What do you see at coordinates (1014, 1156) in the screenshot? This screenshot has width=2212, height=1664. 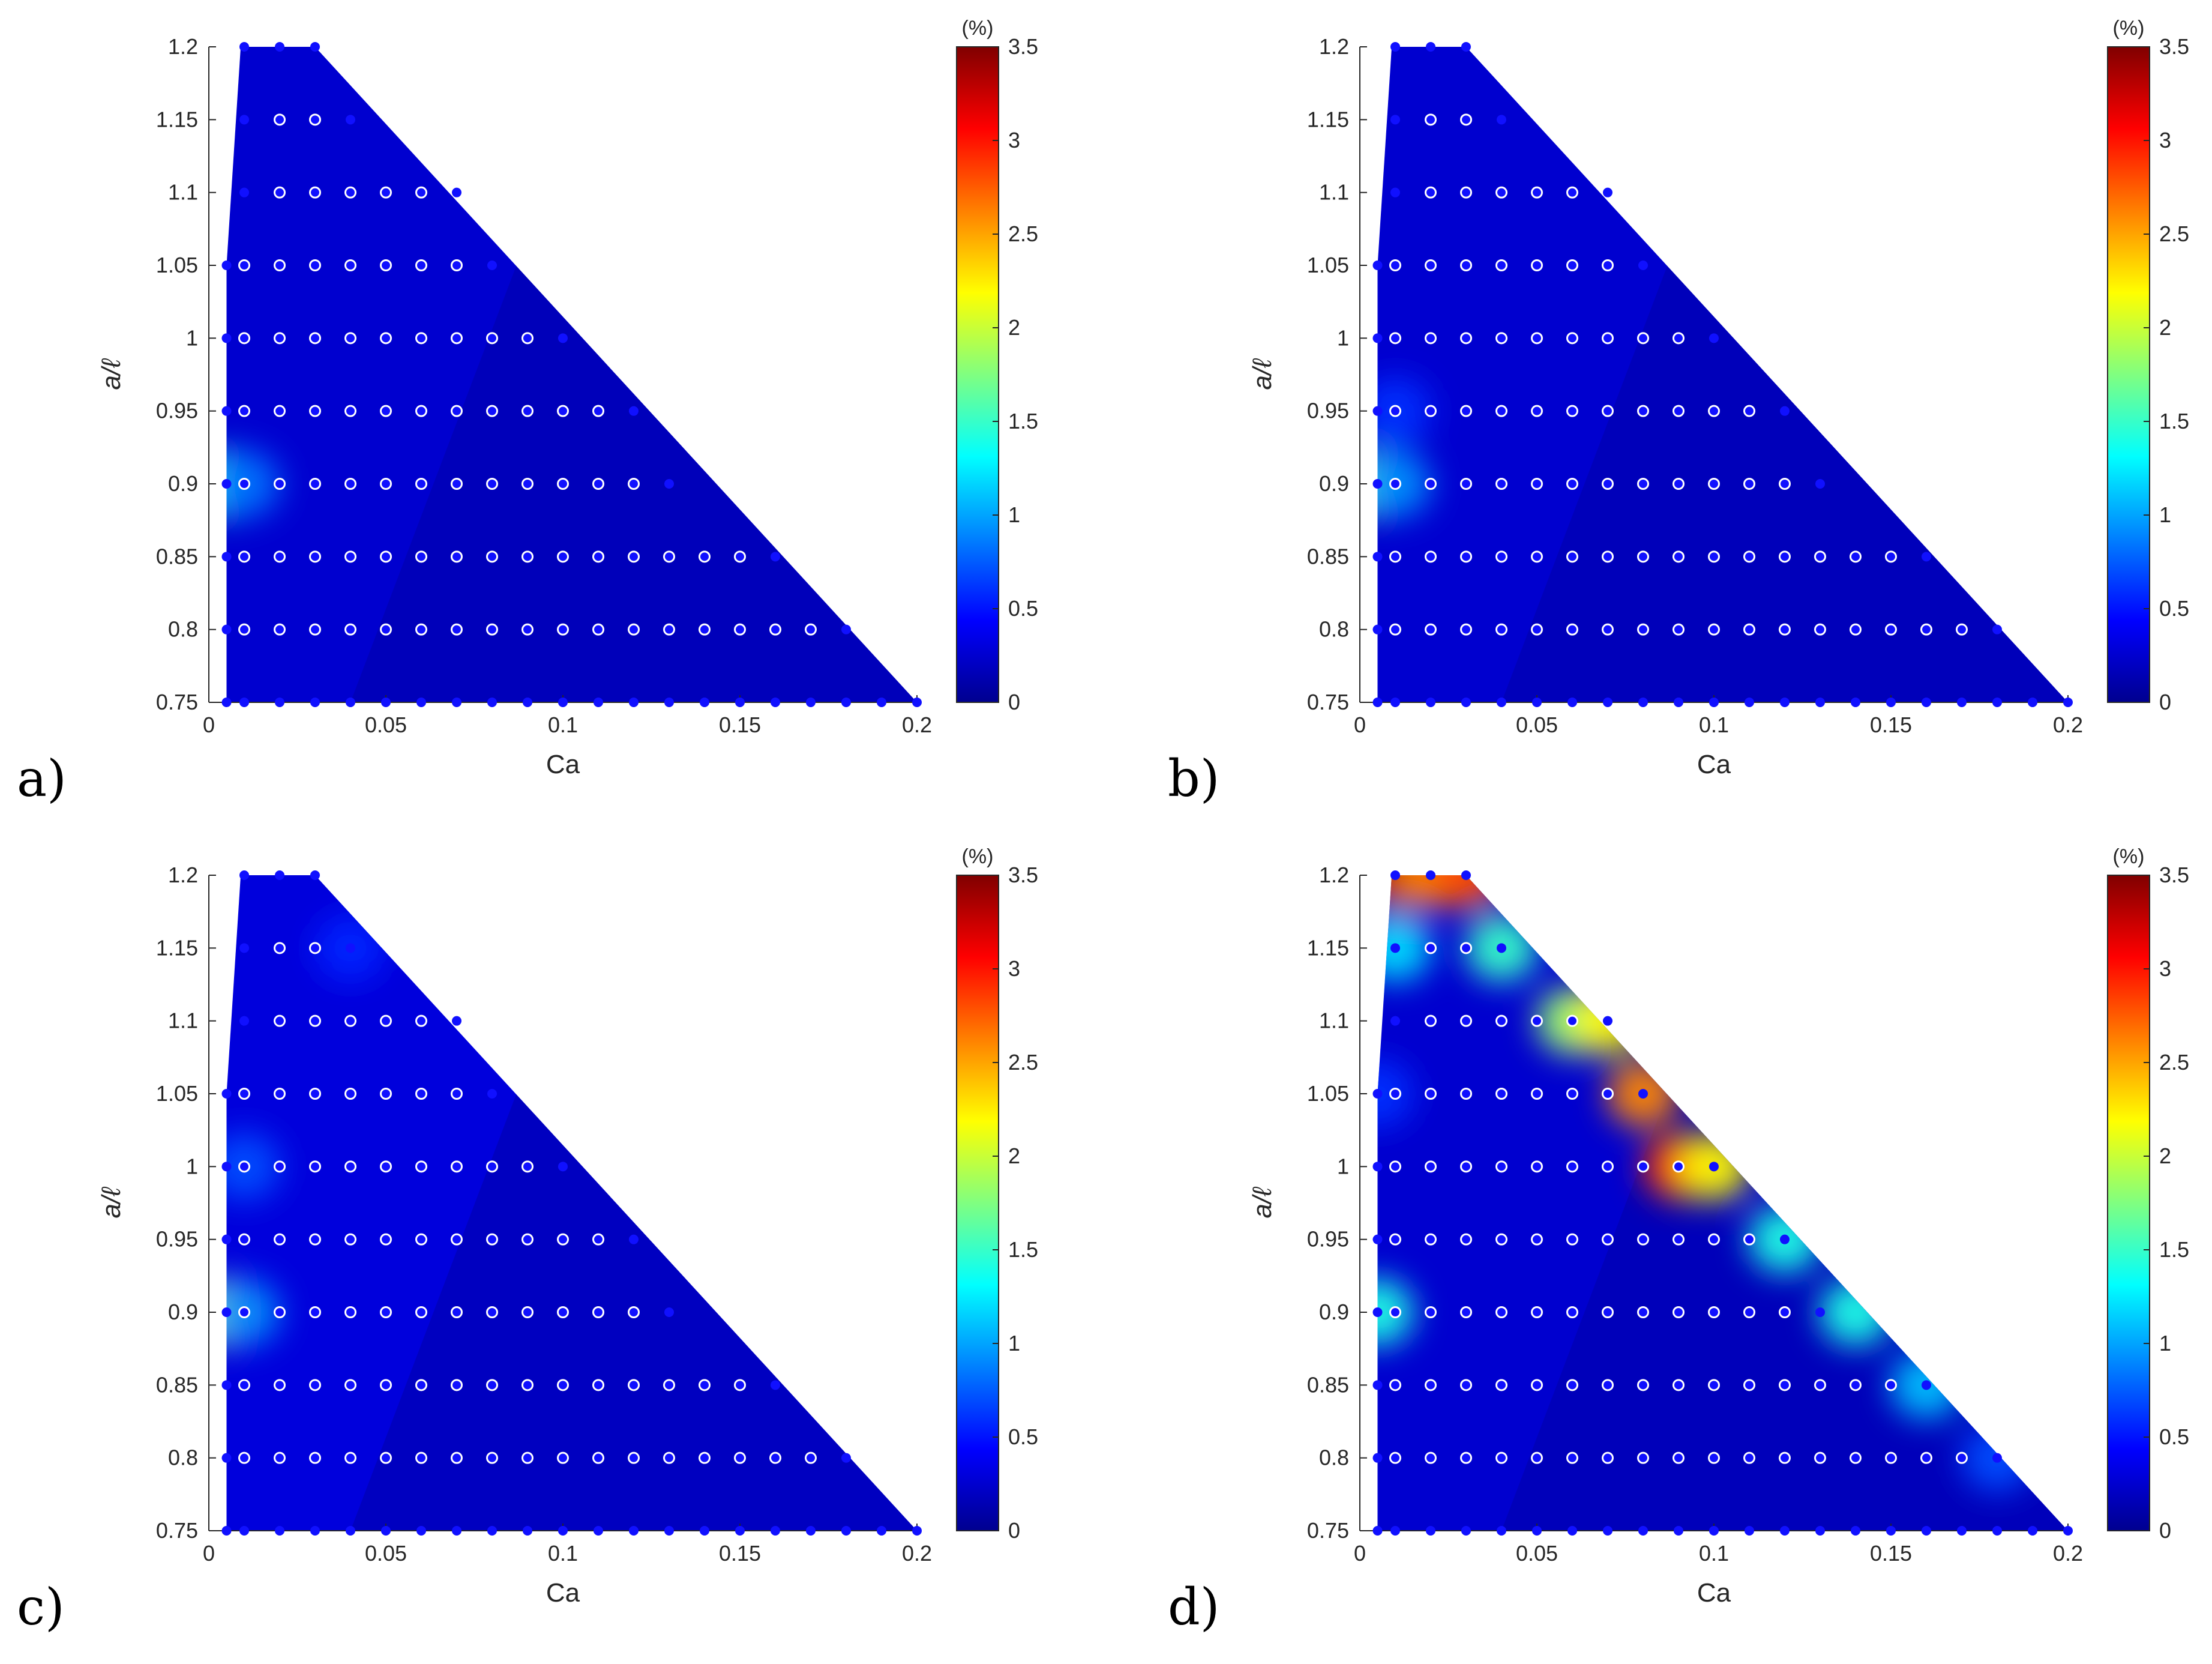 I see `colorbar-tick-label: 2` at bounding box center [1014, 1156].